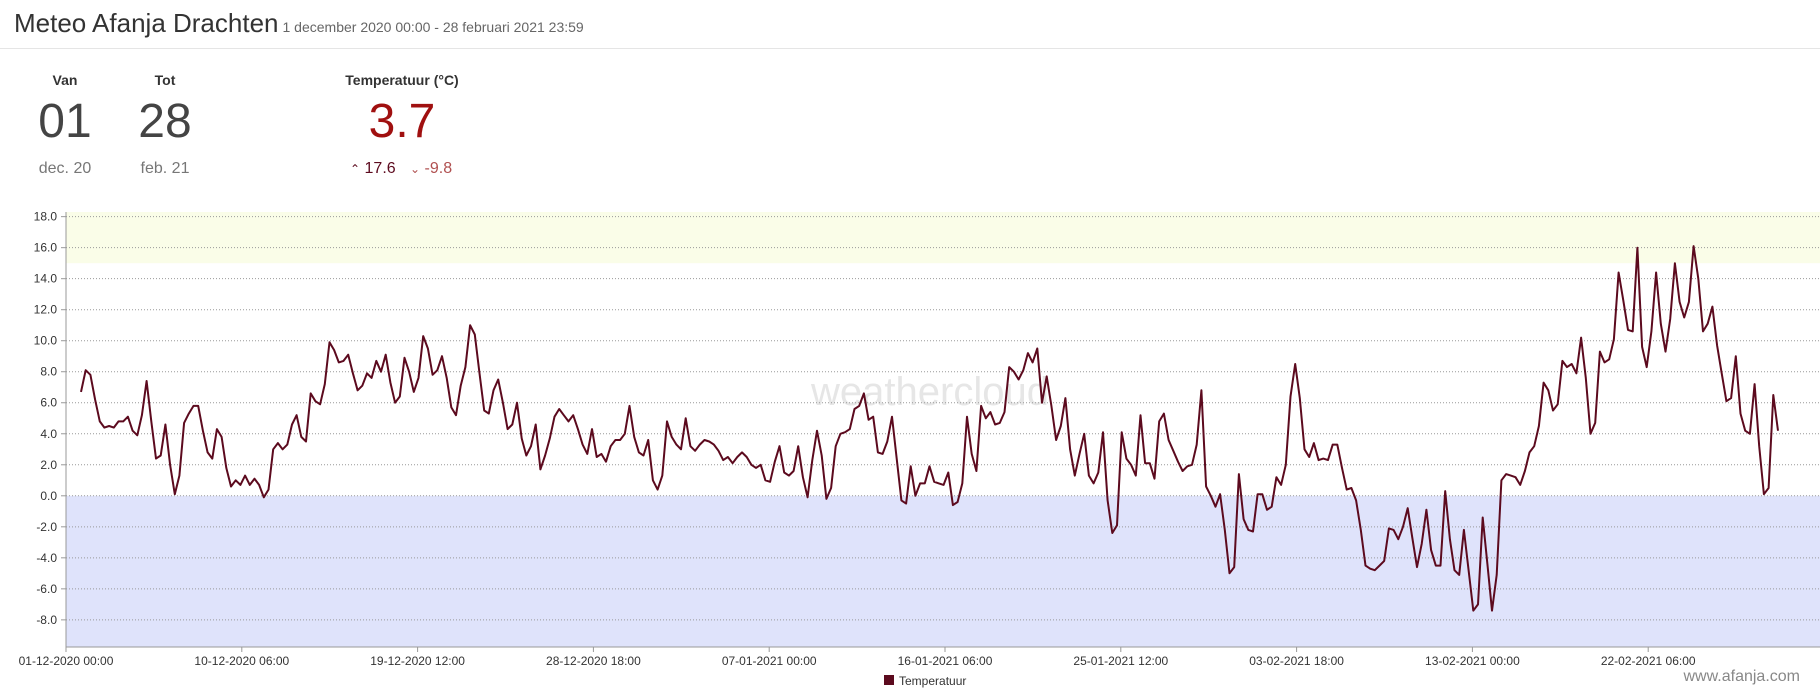 This screenshot has width=1820, height=700. What do you see at coordinates (165, 121) in the screenshot?
I see `to-day: 28` at bounding box center [165, 121].